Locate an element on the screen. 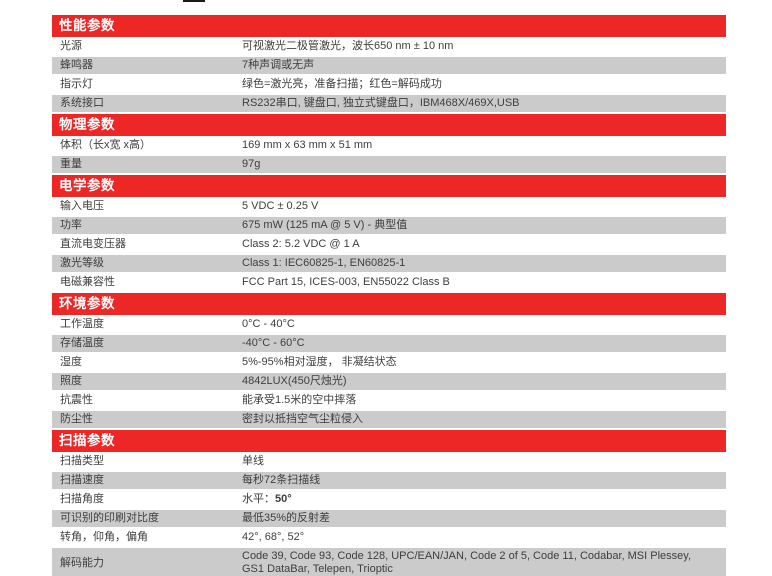 This screenshot has height=576, width=772. spec-row-label: 体积（长x宽 x高） is located at coordinates (106, 145).